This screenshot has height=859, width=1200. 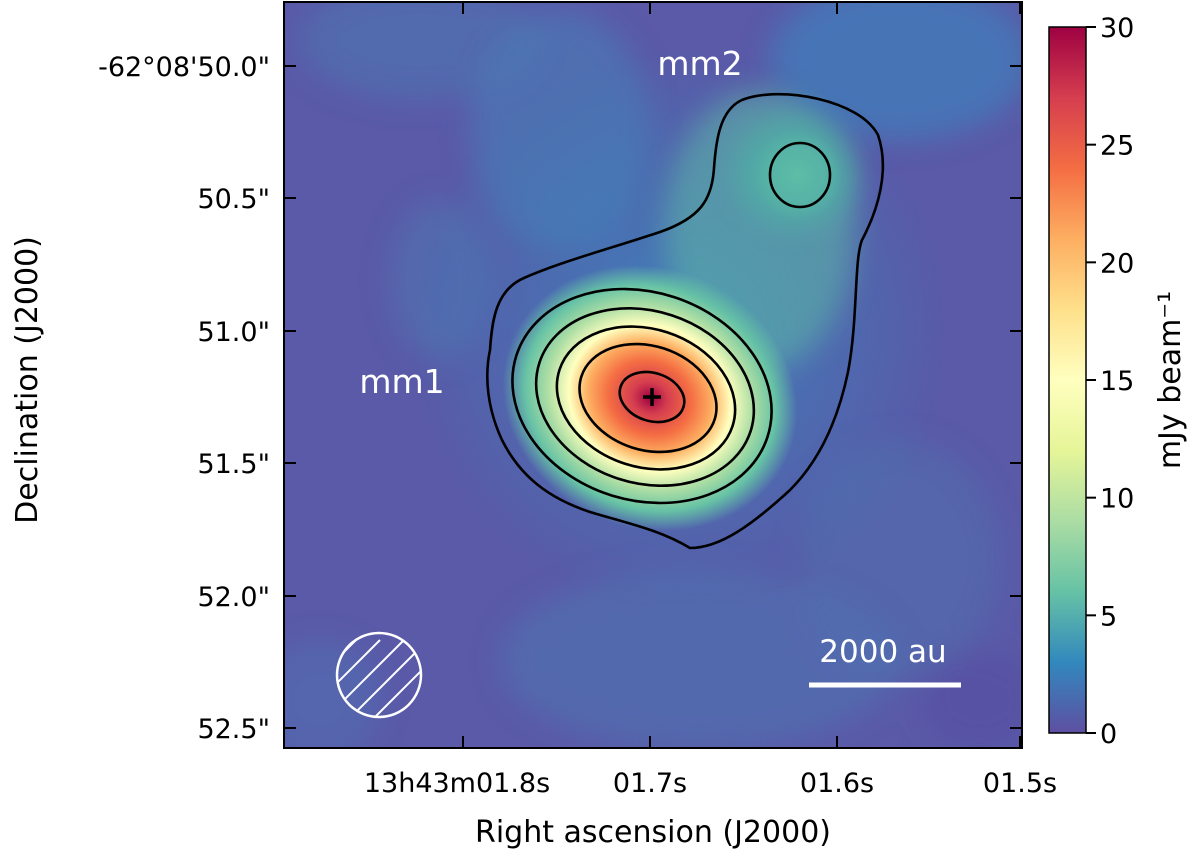 I want to click on contour-mm2, so click(x=800, y=175).